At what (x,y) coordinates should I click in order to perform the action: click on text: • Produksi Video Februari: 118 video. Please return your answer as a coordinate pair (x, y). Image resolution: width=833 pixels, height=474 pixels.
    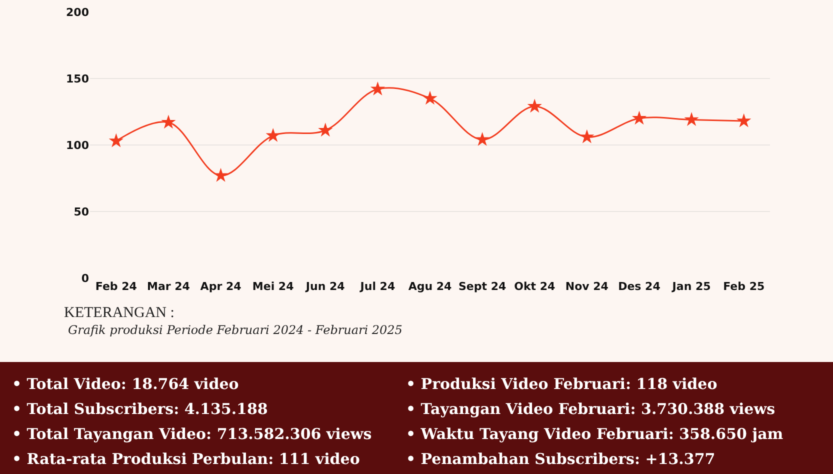
    Looking at the image, I should click on (562, 384).